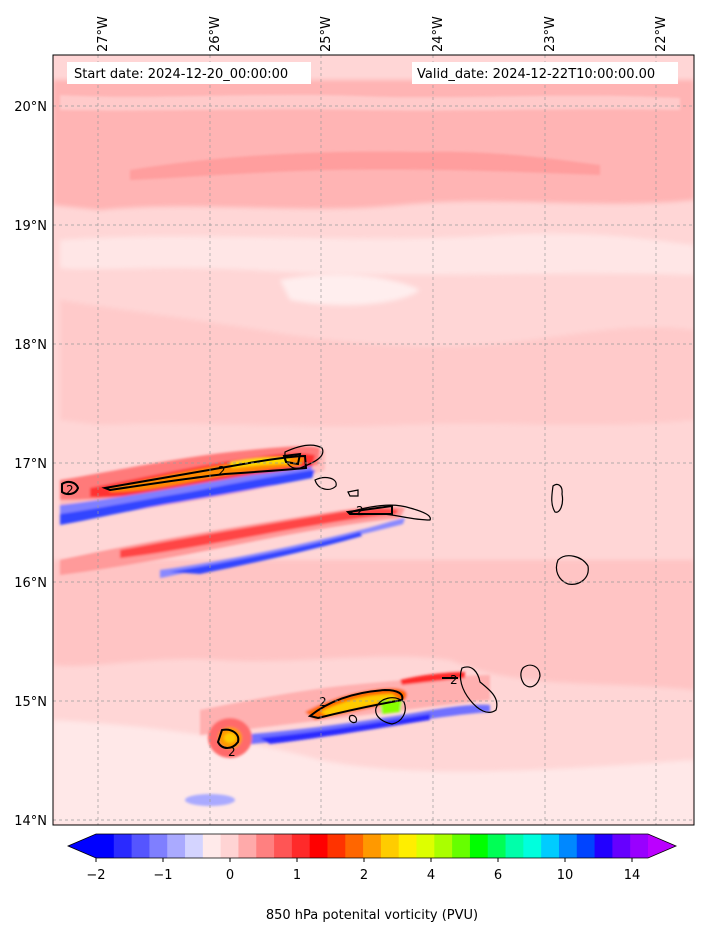 This screenshot has width=703, height=935. I want to click on island-fogo, so click(390, 711).